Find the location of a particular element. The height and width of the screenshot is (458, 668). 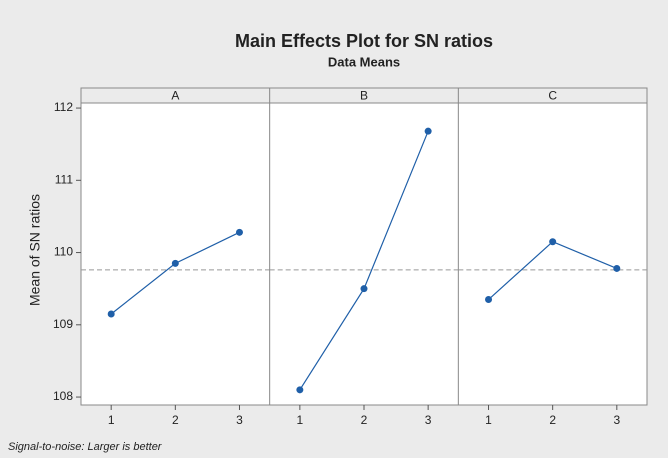

y-tick-label: 109 is located at coordinates (63, 324).